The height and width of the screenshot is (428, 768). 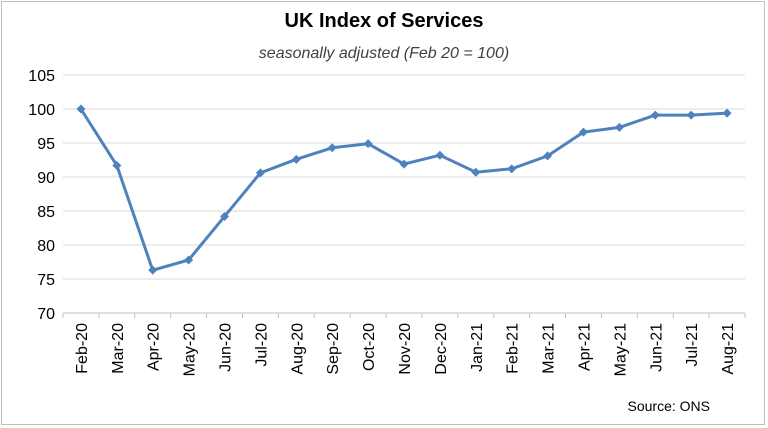 What do you see at coordinates (46, 144) in the screenshot?
I see `y-tick-label: 95` at bounding box center [46, 144].